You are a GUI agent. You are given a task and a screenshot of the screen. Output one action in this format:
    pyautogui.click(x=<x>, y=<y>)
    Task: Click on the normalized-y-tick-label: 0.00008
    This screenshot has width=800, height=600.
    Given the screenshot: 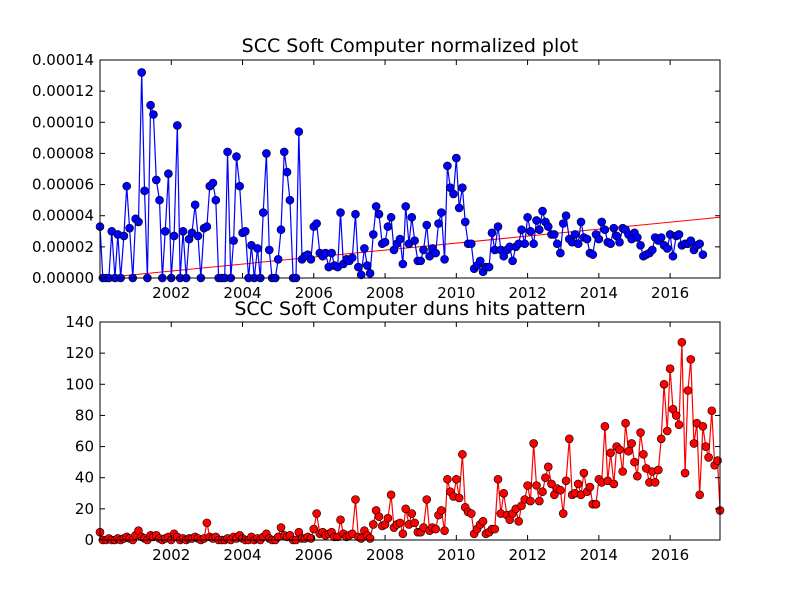 What is the action you would take?
    pyautogui.click(x=63, y=153)
    